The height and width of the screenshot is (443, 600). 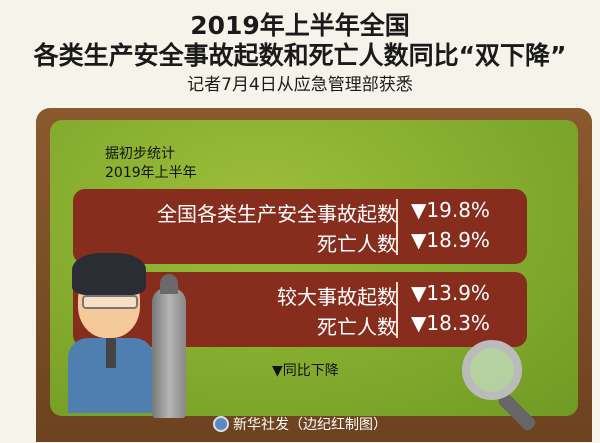 I want to click on legend: ▼同比下降, so click(x=305, y=371).